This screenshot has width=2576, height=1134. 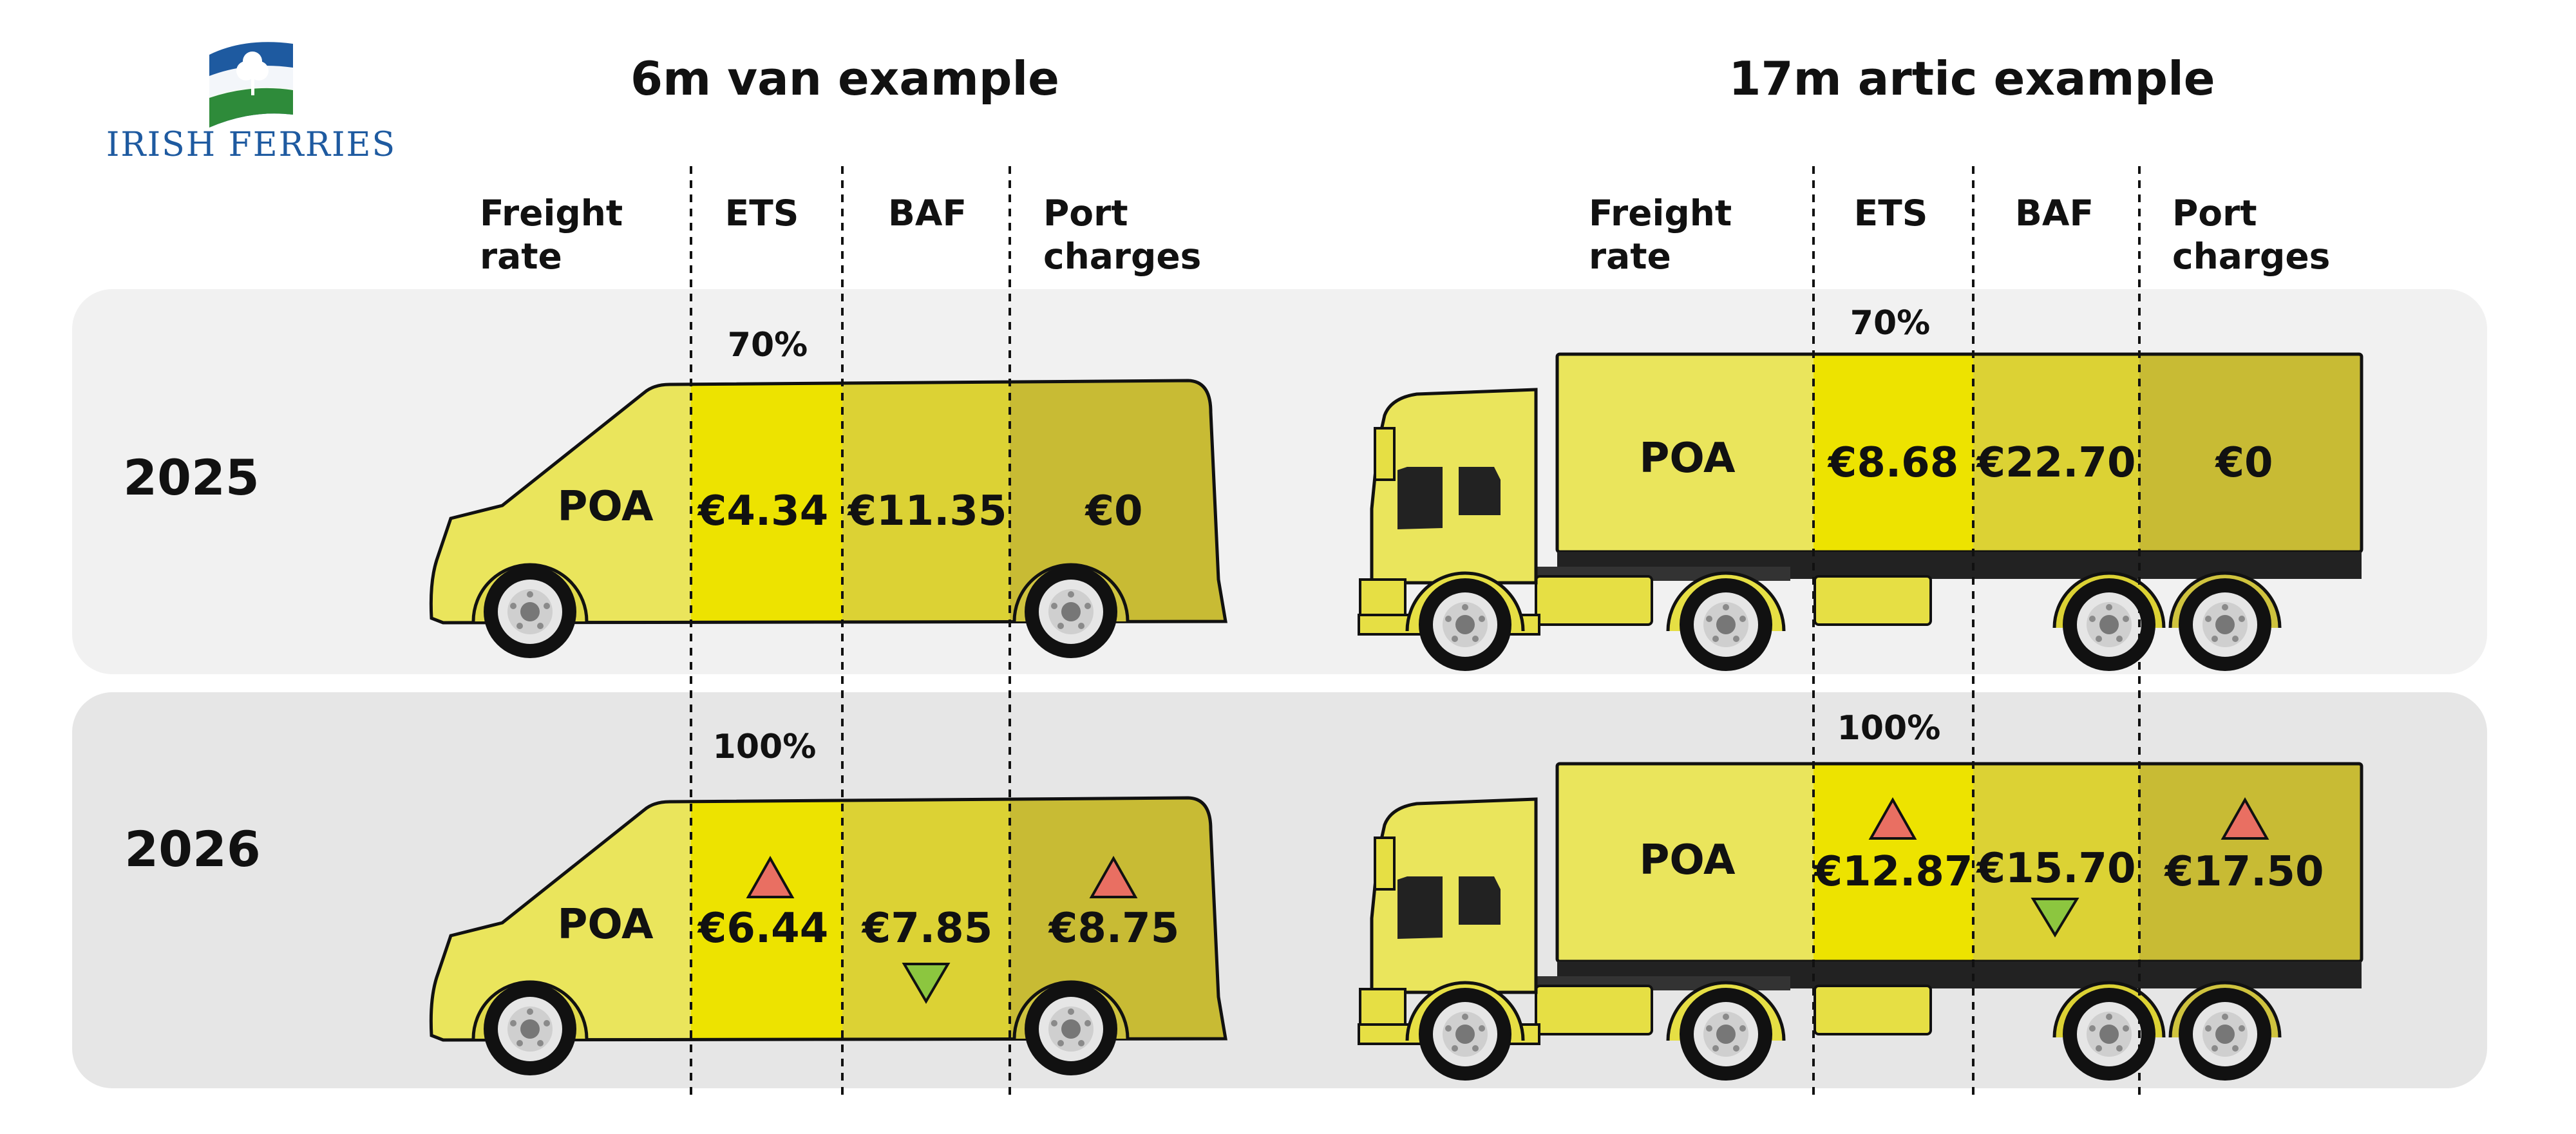 I want to click on van-2026-ets-value: €6.44, so click(x=762, y=928).